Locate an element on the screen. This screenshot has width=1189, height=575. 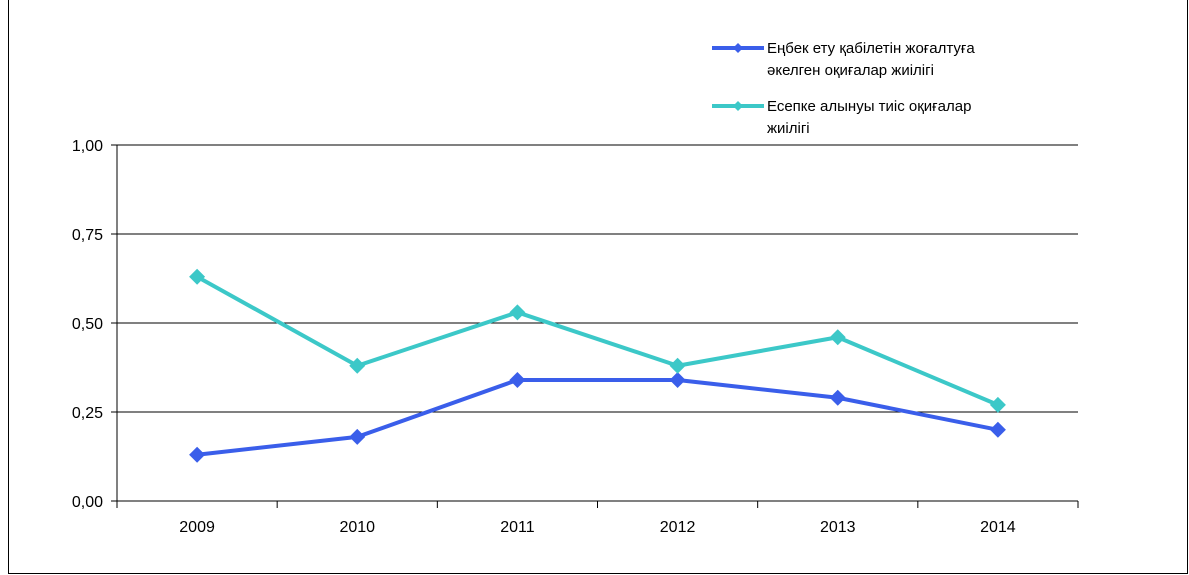
y-tick-labels: 0,00 0,25 0,50 0,75 1,00 is located at coordinates (87, 324).